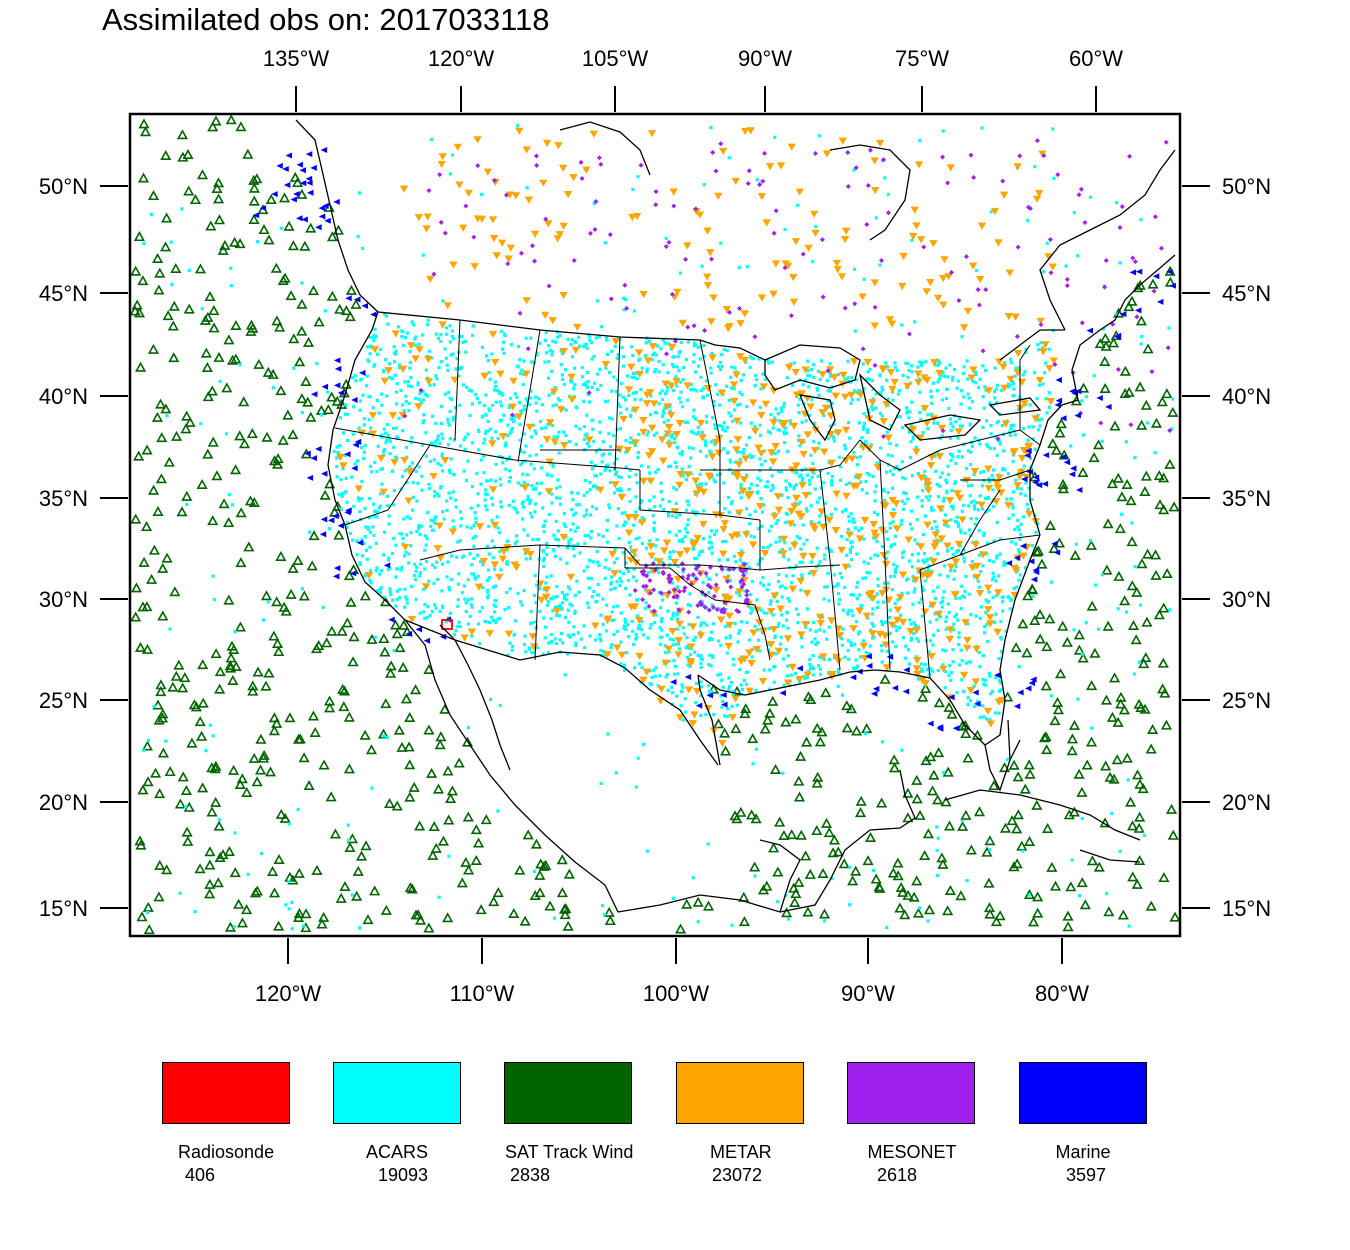 Image resolution: width=1350 pixels, height=1250 pixels. What do you see at coordinates (521, 253) in the screenshot?
I see `mesonet-marker` at bounding box center [521, 253].